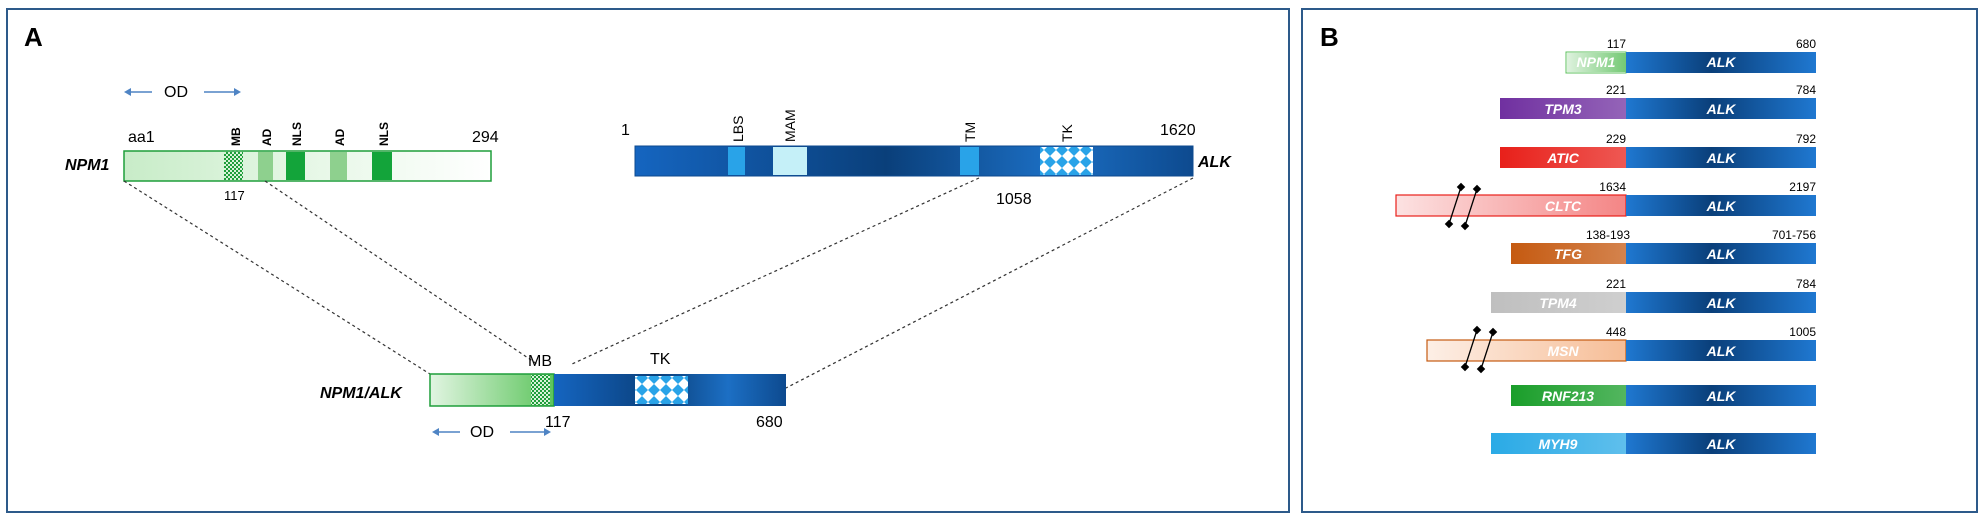  I want to click on npm1-protein: NPM1 aa1 294 117 MB AD NLS AD NLS, so click(282, 162).